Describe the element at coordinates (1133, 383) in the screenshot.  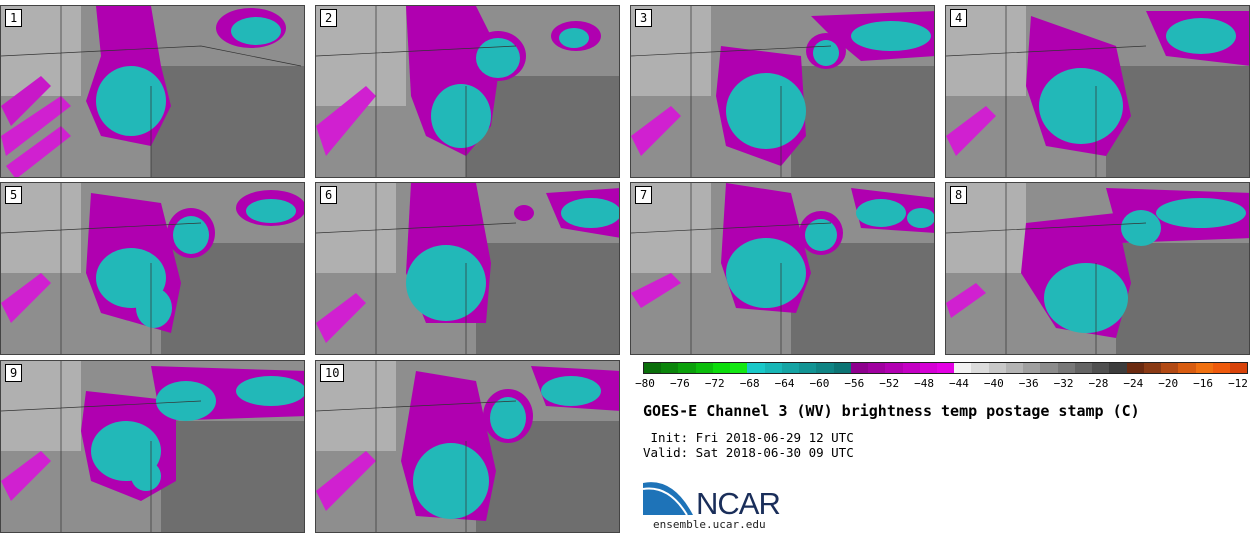
I see `colorbar-tick-label: −24` at that location.